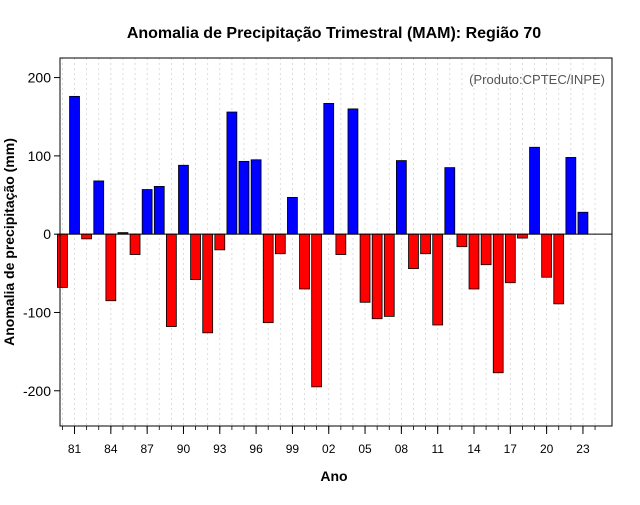  I want to click on x-tick-label: 17, so click(511, 449).